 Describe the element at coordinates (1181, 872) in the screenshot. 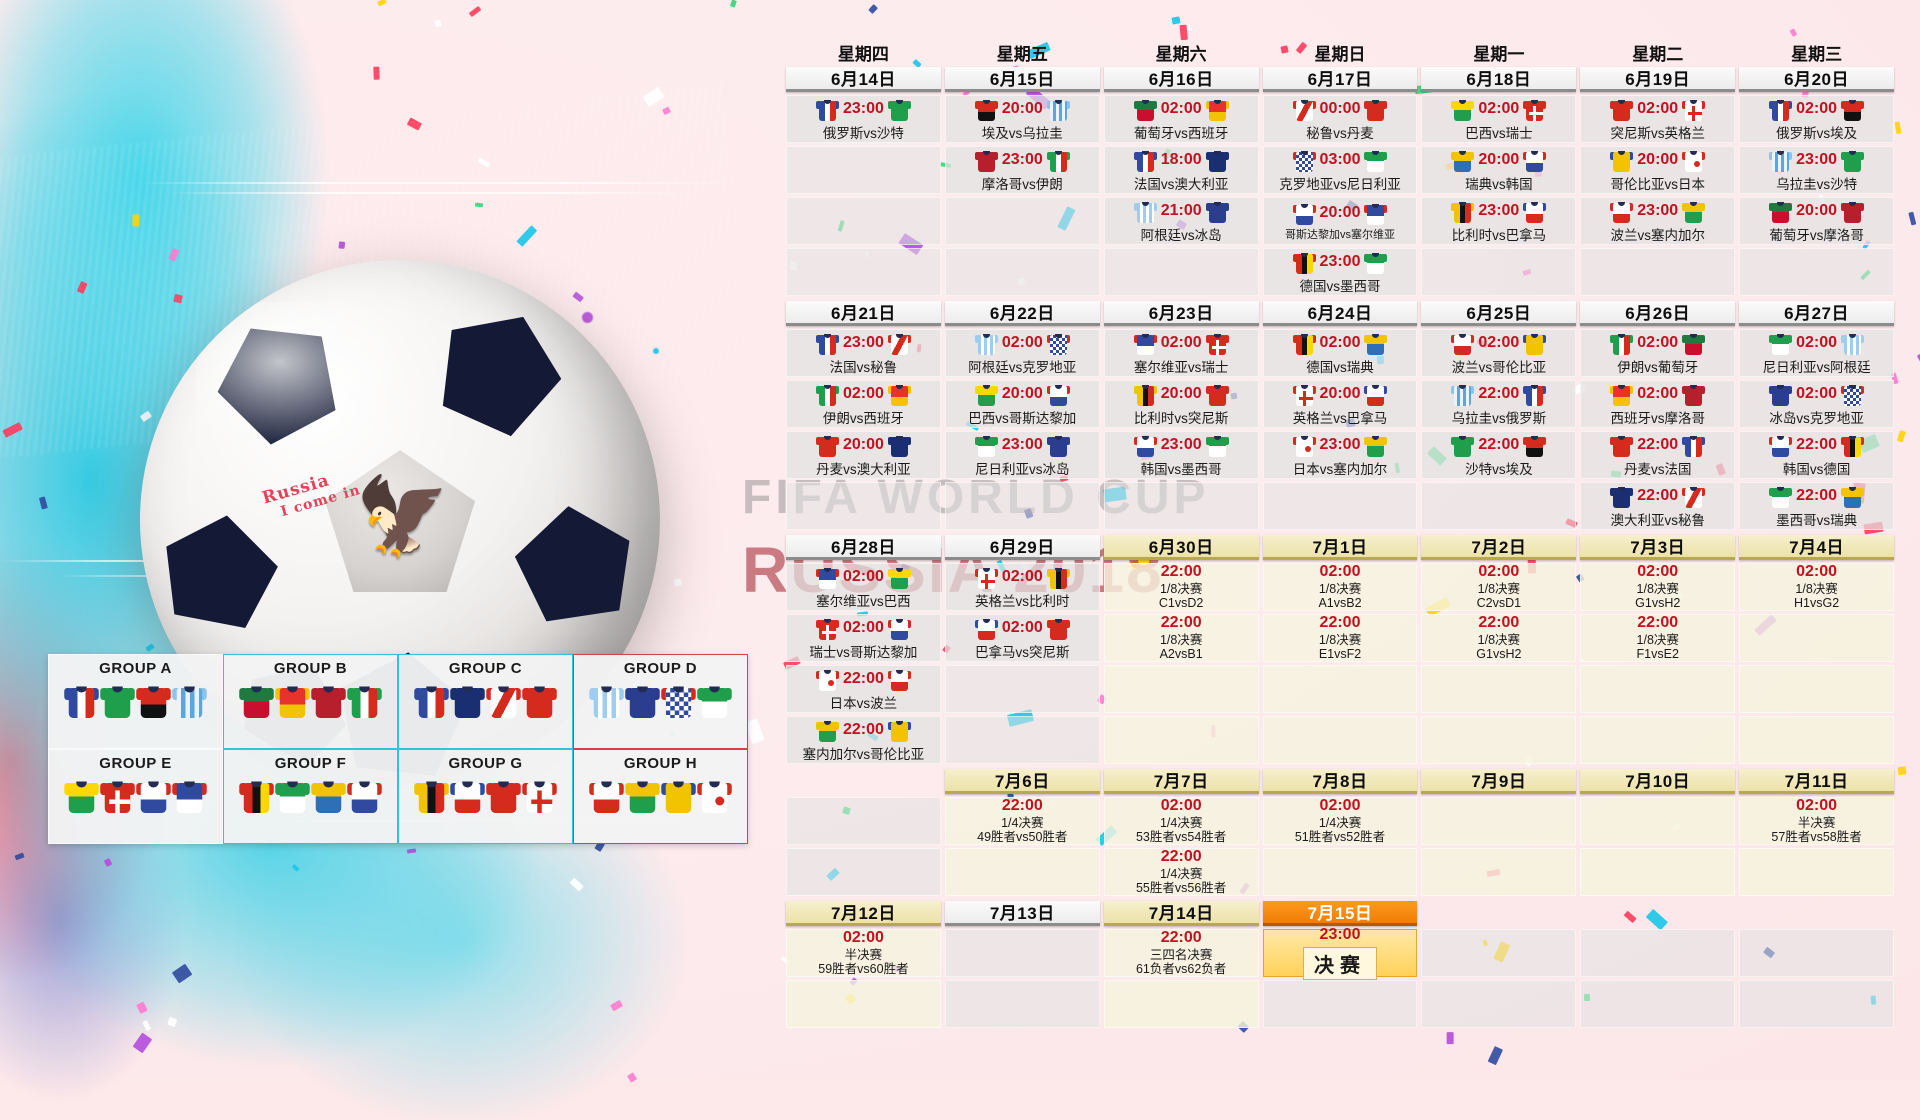

I see `knockout-match-cell: 22:00 1/4决赛 55胜者vs56胜者` at that location.